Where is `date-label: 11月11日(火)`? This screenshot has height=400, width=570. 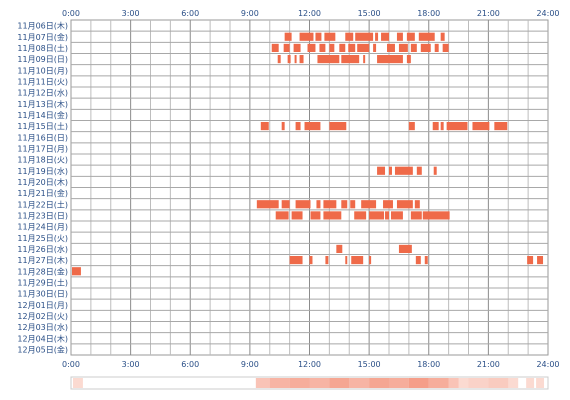 date-label: 11月11日(火) is located at coordinates (42, 81).